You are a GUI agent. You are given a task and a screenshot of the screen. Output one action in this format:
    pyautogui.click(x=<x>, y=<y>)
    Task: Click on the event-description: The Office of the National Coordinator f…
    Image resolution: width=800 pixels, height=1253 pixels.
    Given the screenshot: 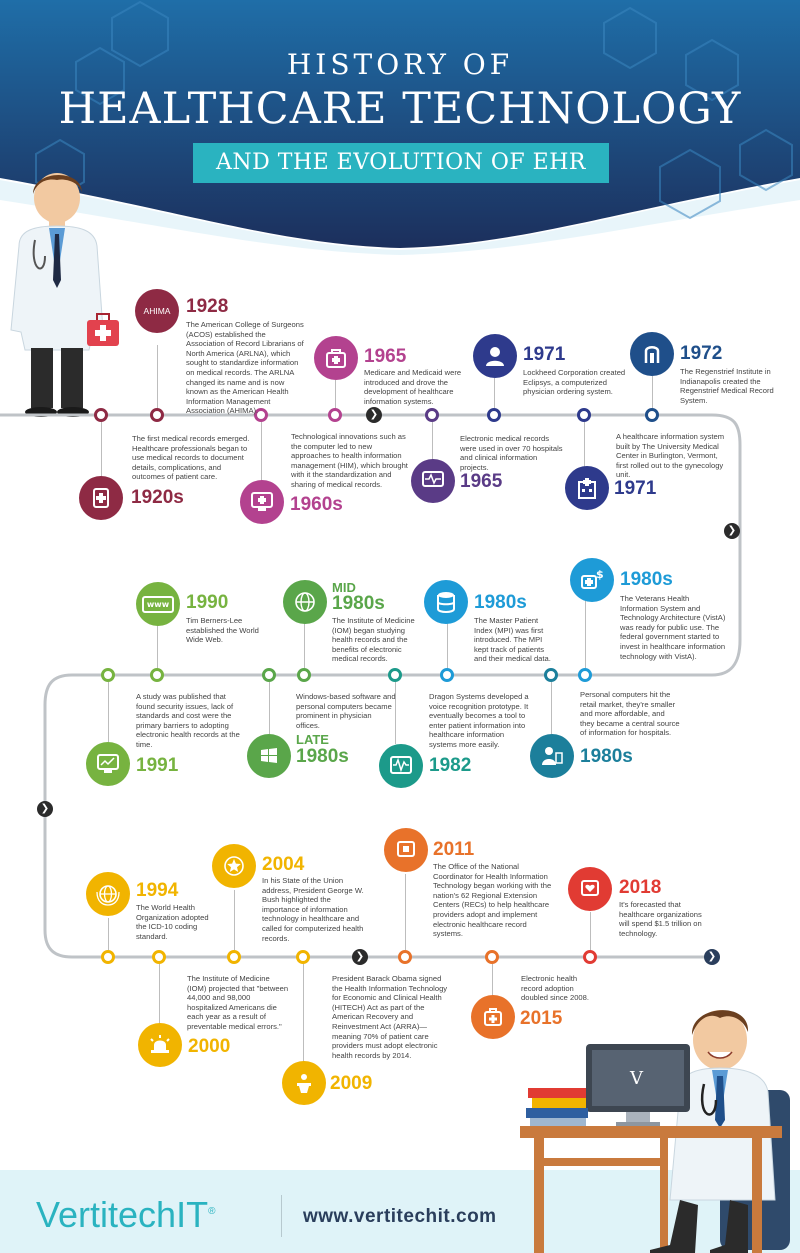 What is the action you would take?
    pyautogui.click(x=492, y=900)
    